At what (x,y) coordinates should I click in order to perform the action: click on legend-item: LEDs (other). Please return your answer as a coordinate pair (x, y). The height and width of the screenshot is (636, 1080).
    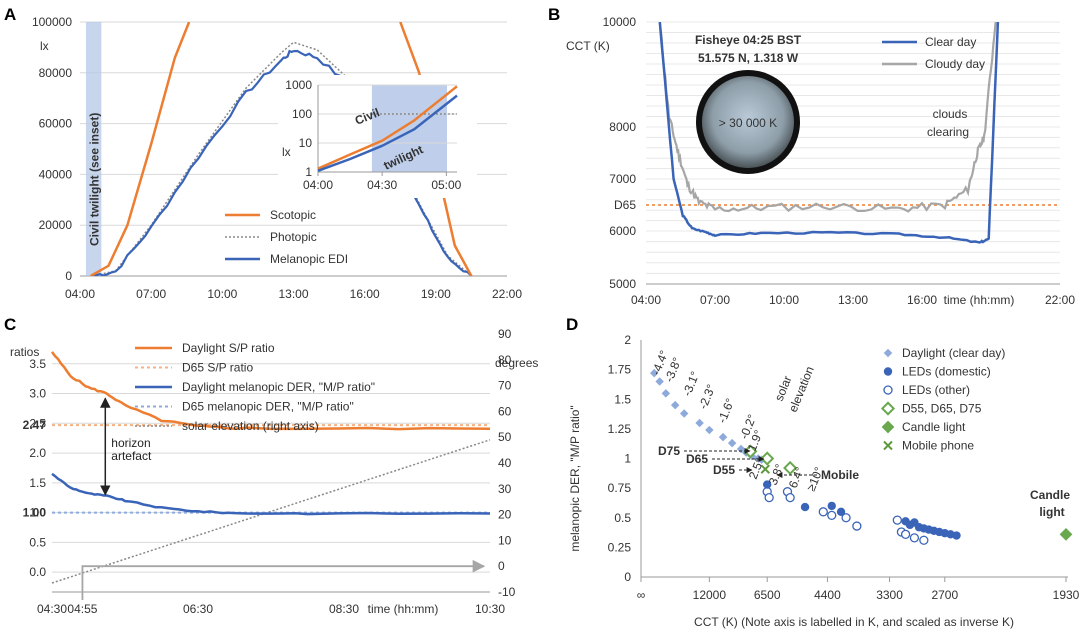
    Looking at the image, I should click on (926, 390).